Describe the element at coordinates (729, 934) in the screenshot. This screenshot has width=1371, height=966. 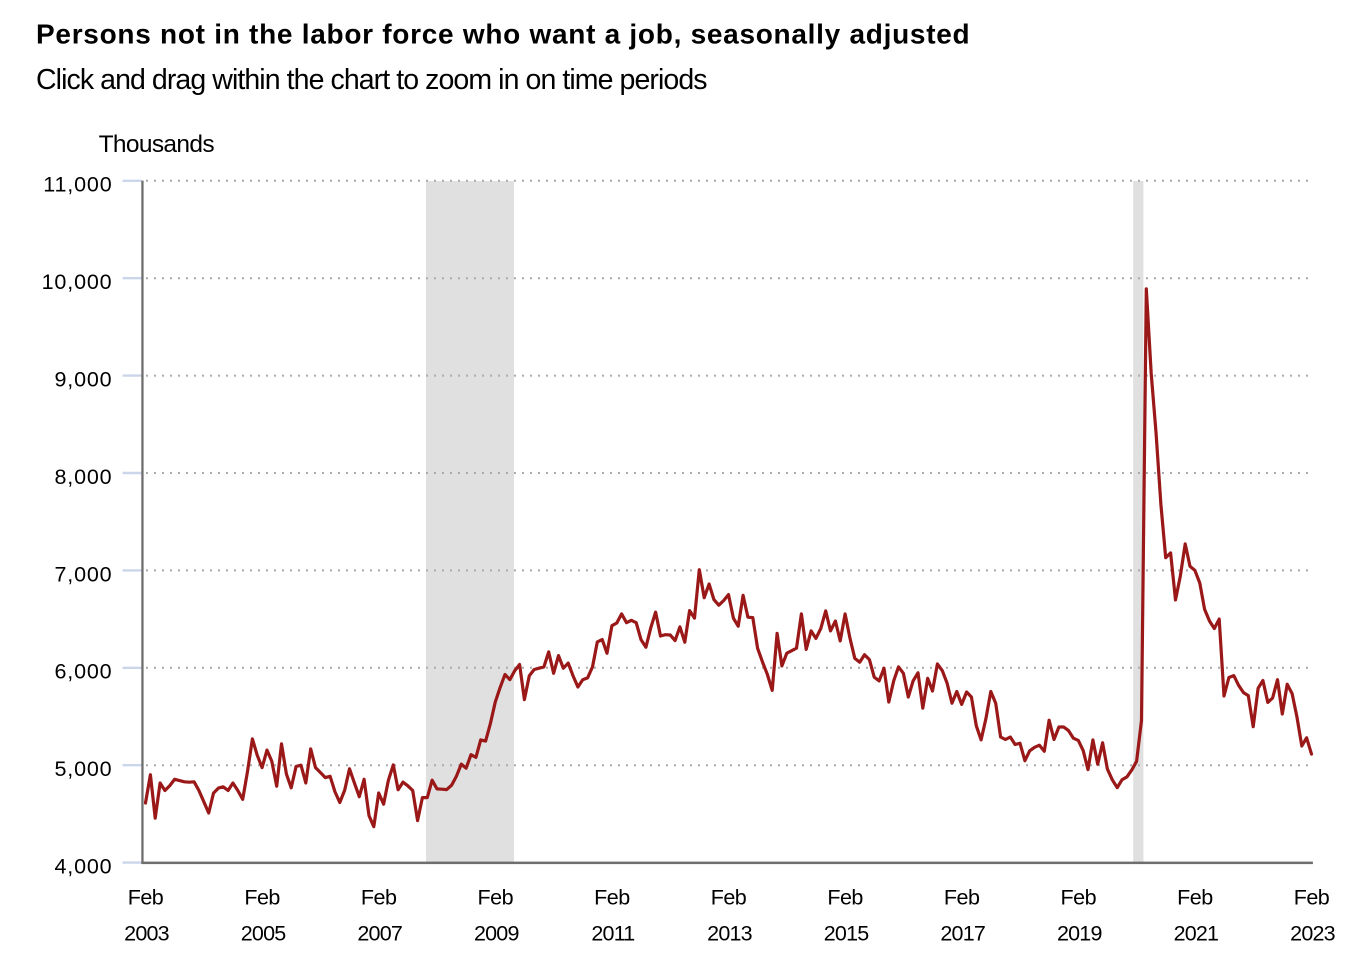
I see `svg-text: 2013` at that location.